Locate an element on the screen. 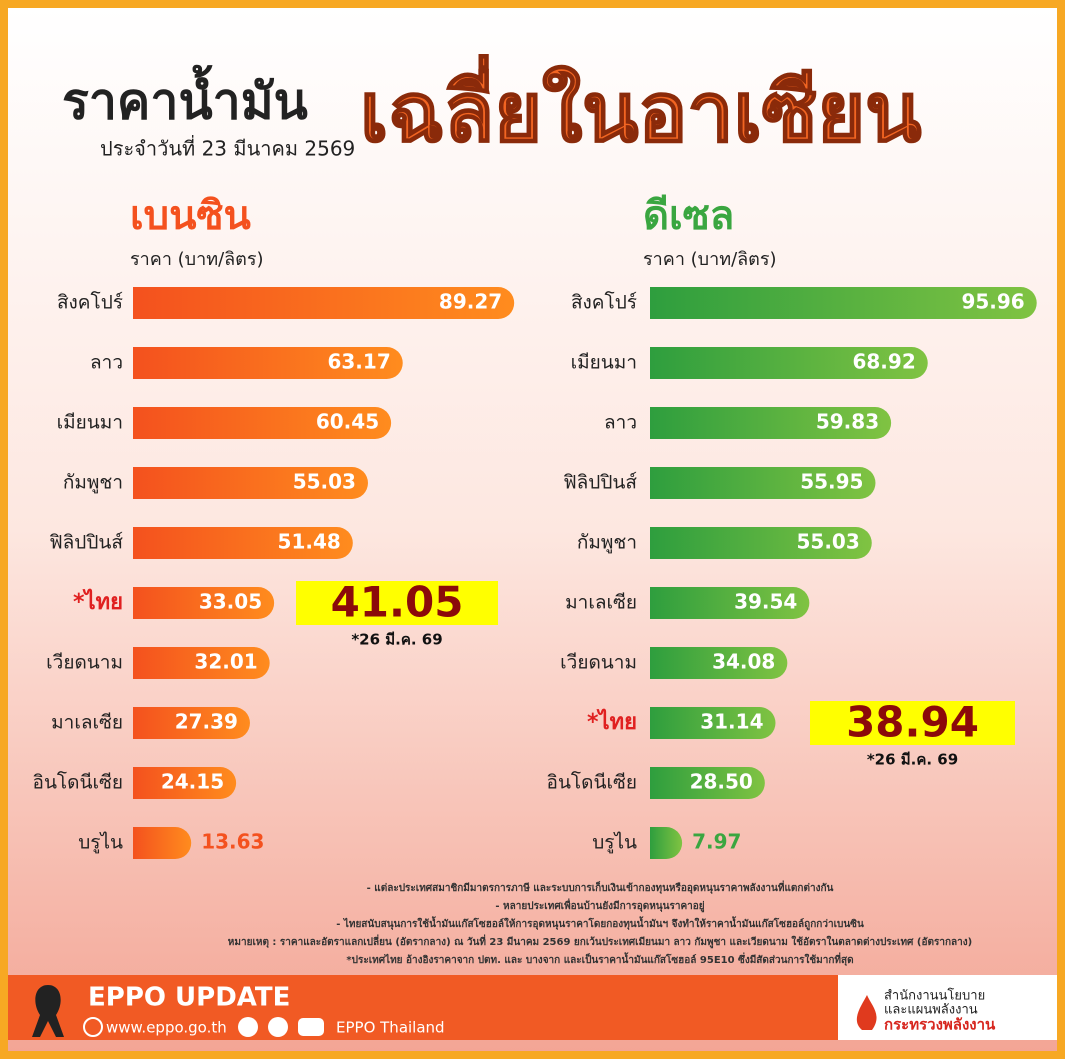  value-label: 55.95 is located at coordinates (831, 482).